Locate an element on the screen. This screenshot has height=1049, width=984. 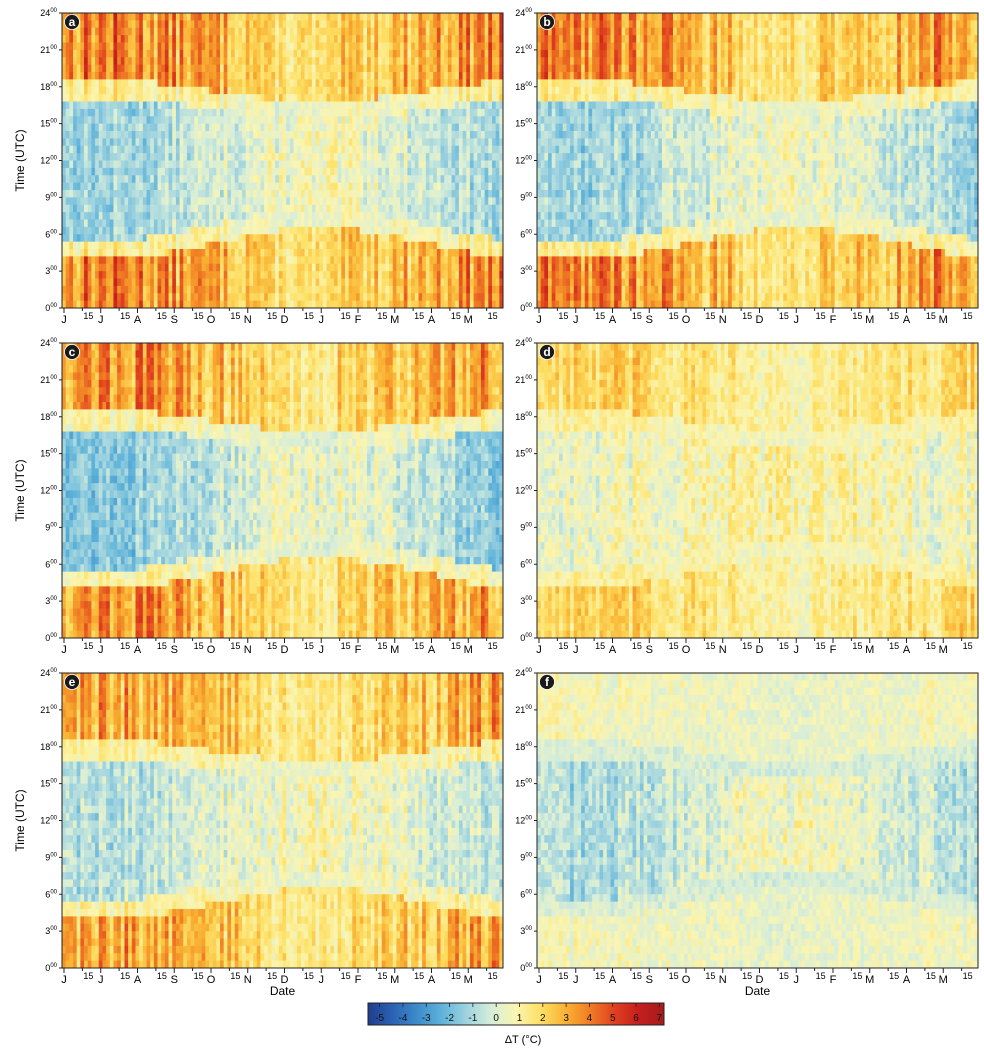
colorbar-tick-label: 5 is located at coordinates (613, 1018).